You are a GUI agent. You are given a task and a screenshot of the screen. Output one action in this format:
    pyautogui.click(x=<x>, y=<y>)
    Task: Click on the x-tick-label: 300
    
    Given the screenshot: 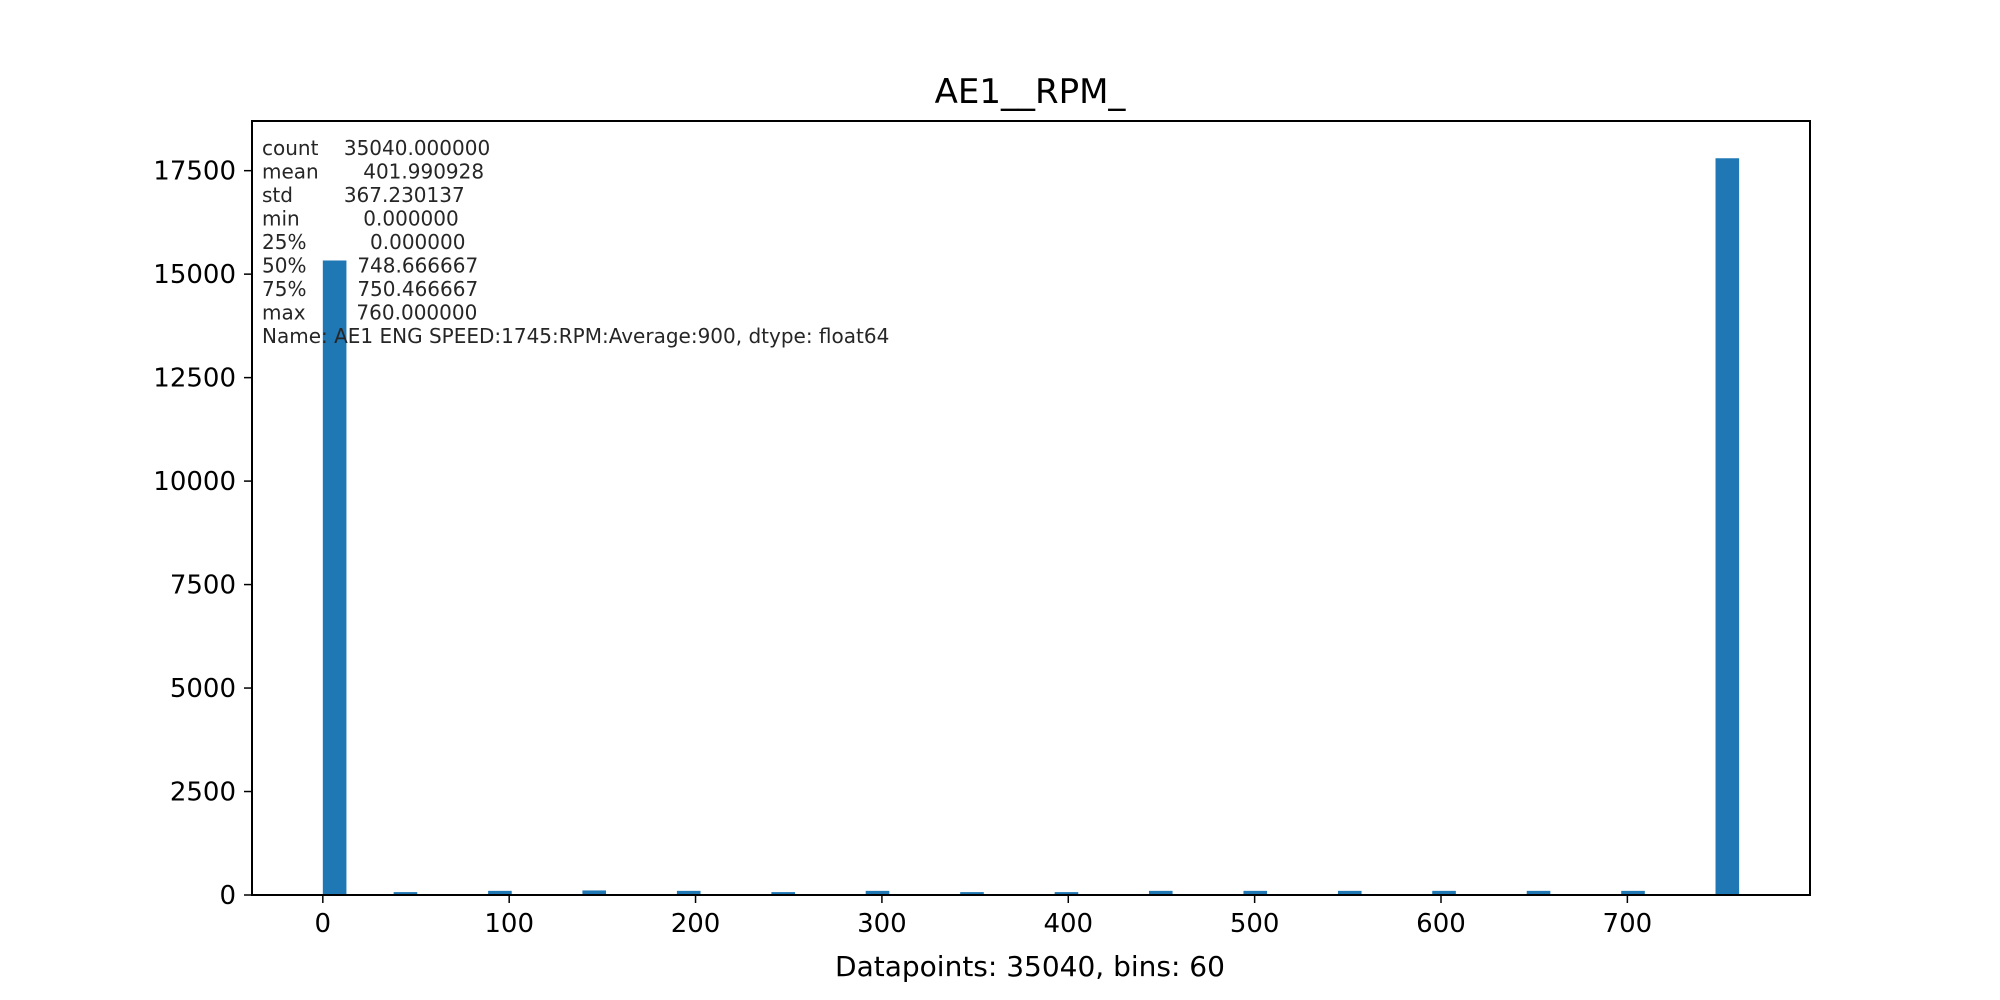 What is the action you would take?
    pyautogui.click(x=882, y=924)
    